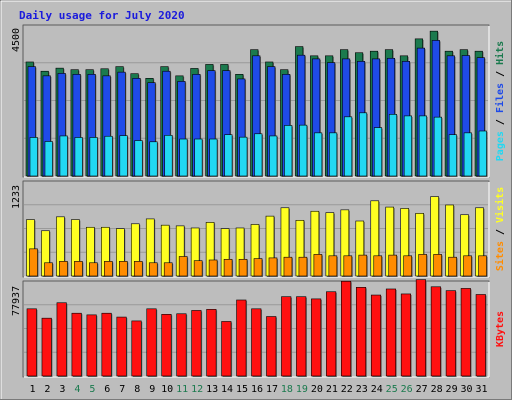 This screenshot has width=512, height=405. What do you see at coordinates (167, 389) in the screenshot?
I see `x-tick-label: 10` at bounding box center [167, 389].